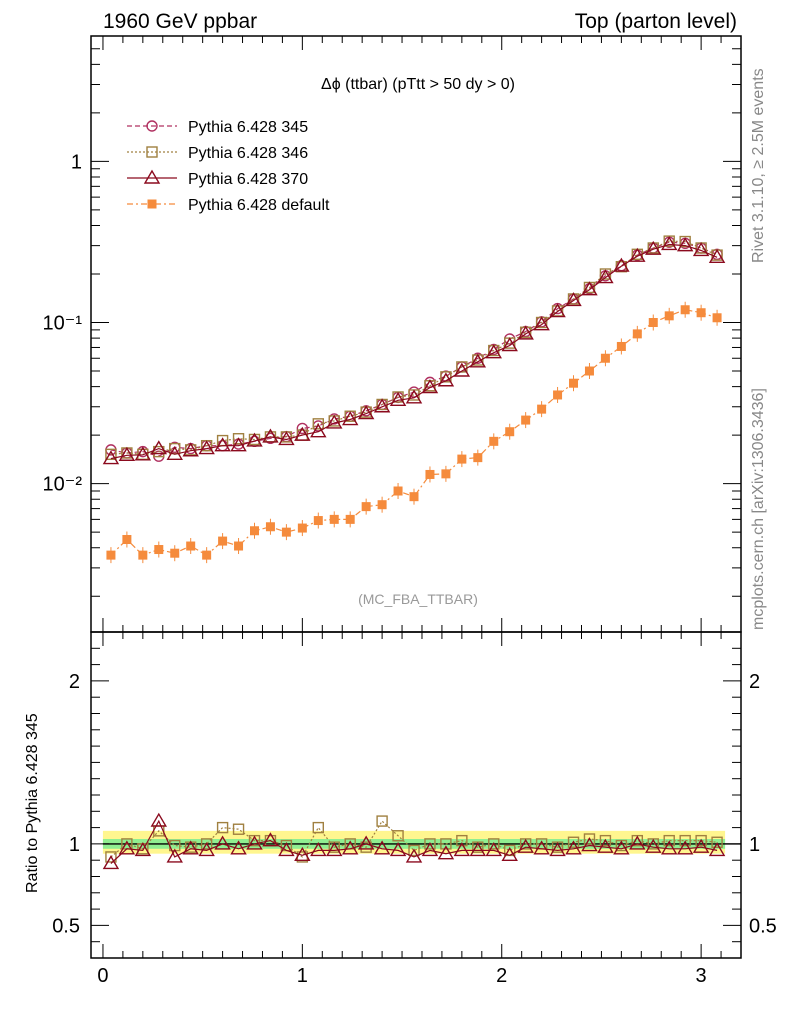 The height and width of the screenshot is (1024, 786). Describe the element at coordinates (74, 682) in the screenshot. I see `ratio-tick-label-left: 2` at that location.